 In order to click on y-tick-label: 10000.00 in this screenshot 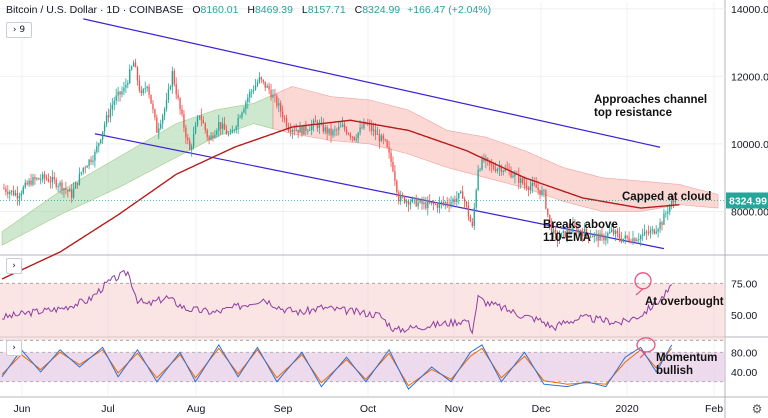, I will do `click(749, 145)`.